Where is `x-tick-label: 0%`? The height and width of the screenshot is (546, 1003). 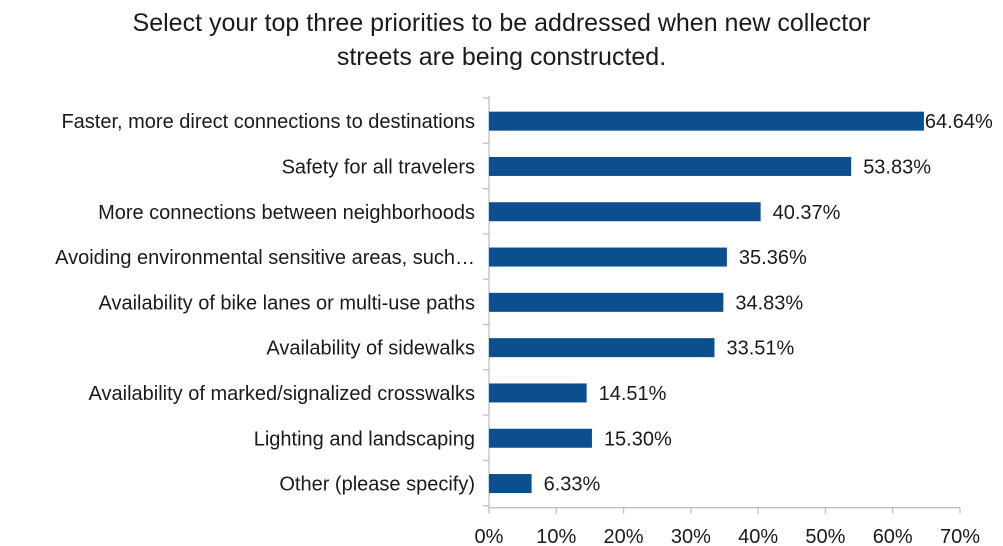 x-tick-label: 0% is located at coordinates (489, 536).